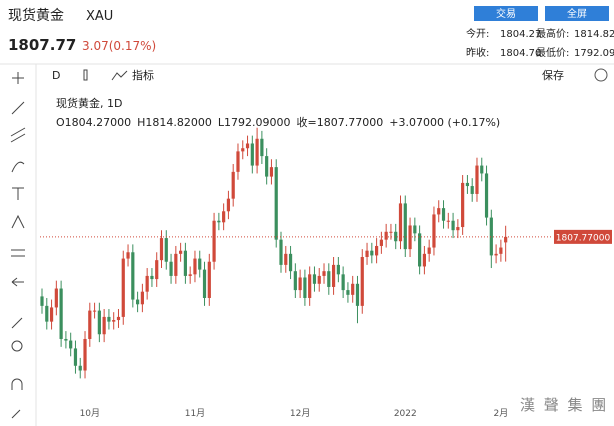 The image size is (614, 426). I want to click on stat-label: 今开:, so click(477, 33).